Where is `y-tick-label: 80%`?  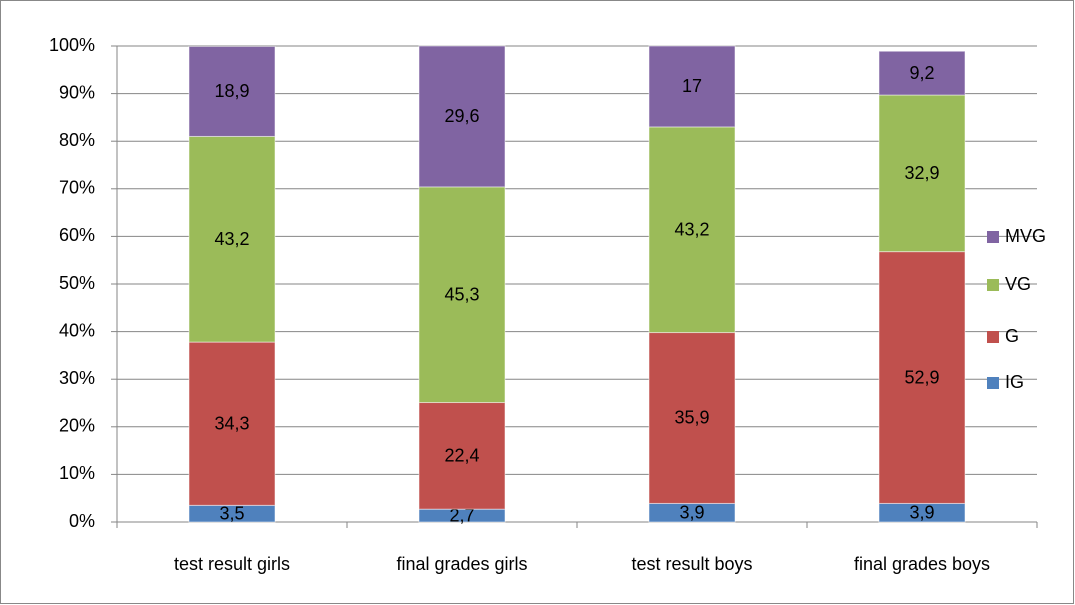
y-tick-label: 80% is located at coordinates (77, 140).